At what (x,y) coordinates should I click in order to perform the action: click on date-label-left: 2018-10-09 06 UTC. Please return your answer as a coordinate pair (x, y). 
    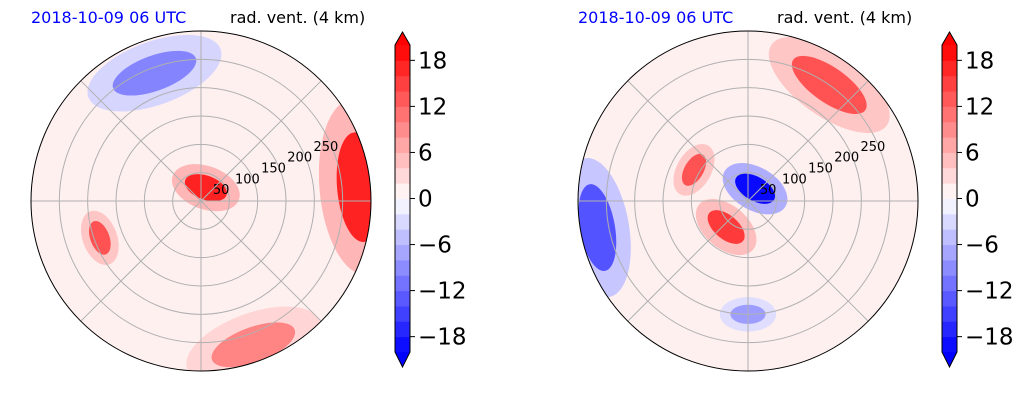
    Looking at the image, I should click on (109, 17).